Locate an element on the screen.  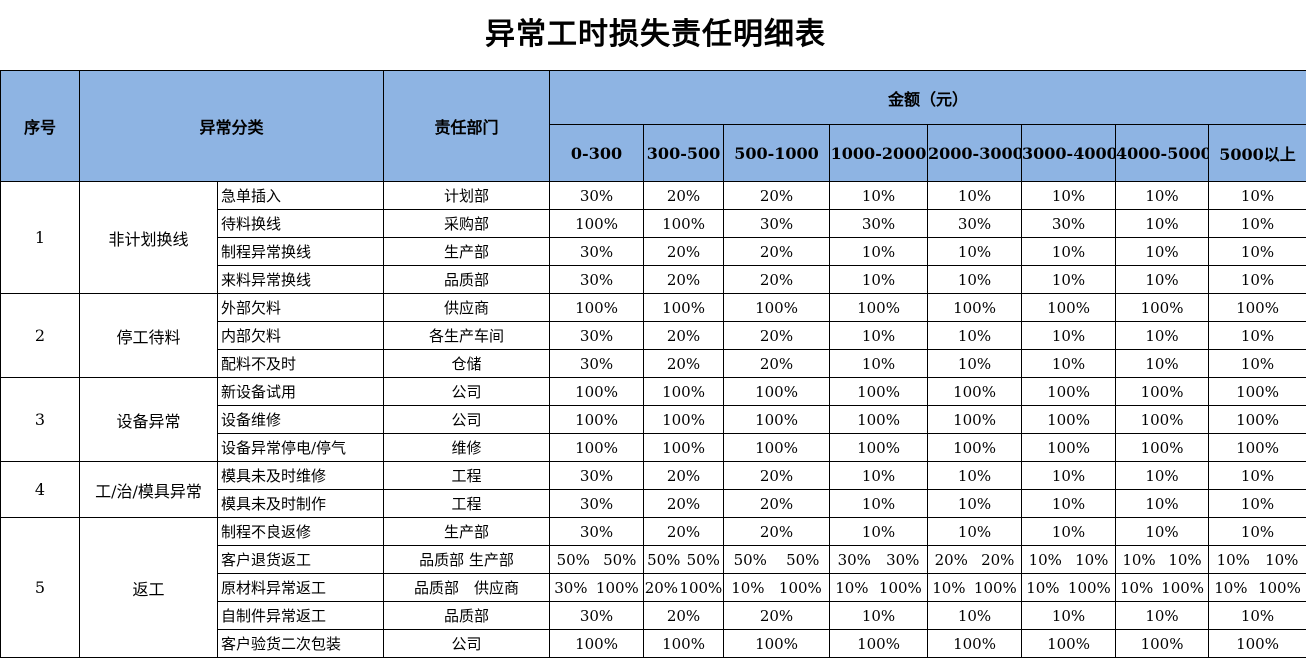
seq-cell: 3 is located at coordinates (40, 419).